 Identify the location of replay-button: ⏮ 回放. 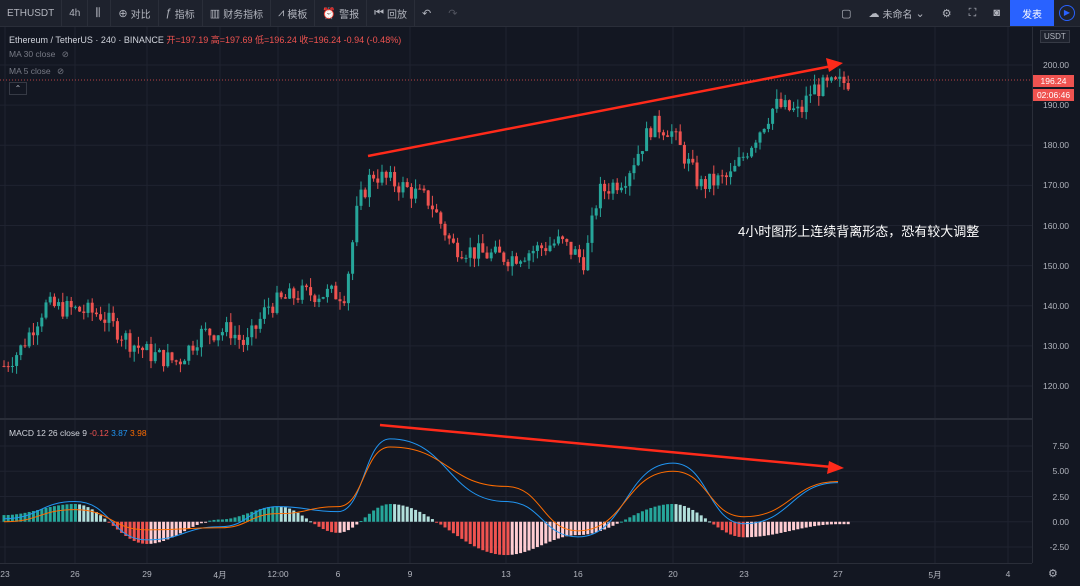
(391, 13).